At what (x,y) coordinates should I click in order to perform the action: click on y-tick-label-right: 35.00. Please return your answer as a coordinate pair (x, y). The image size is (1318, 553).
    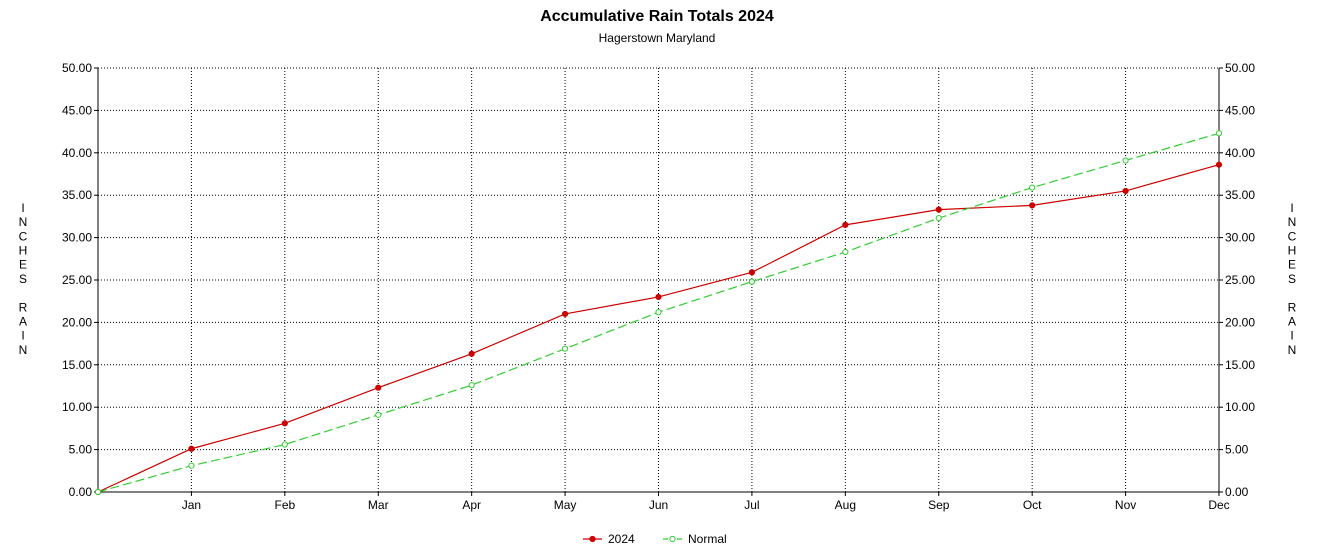
    Looking at the image, I should click on (1240, 195).